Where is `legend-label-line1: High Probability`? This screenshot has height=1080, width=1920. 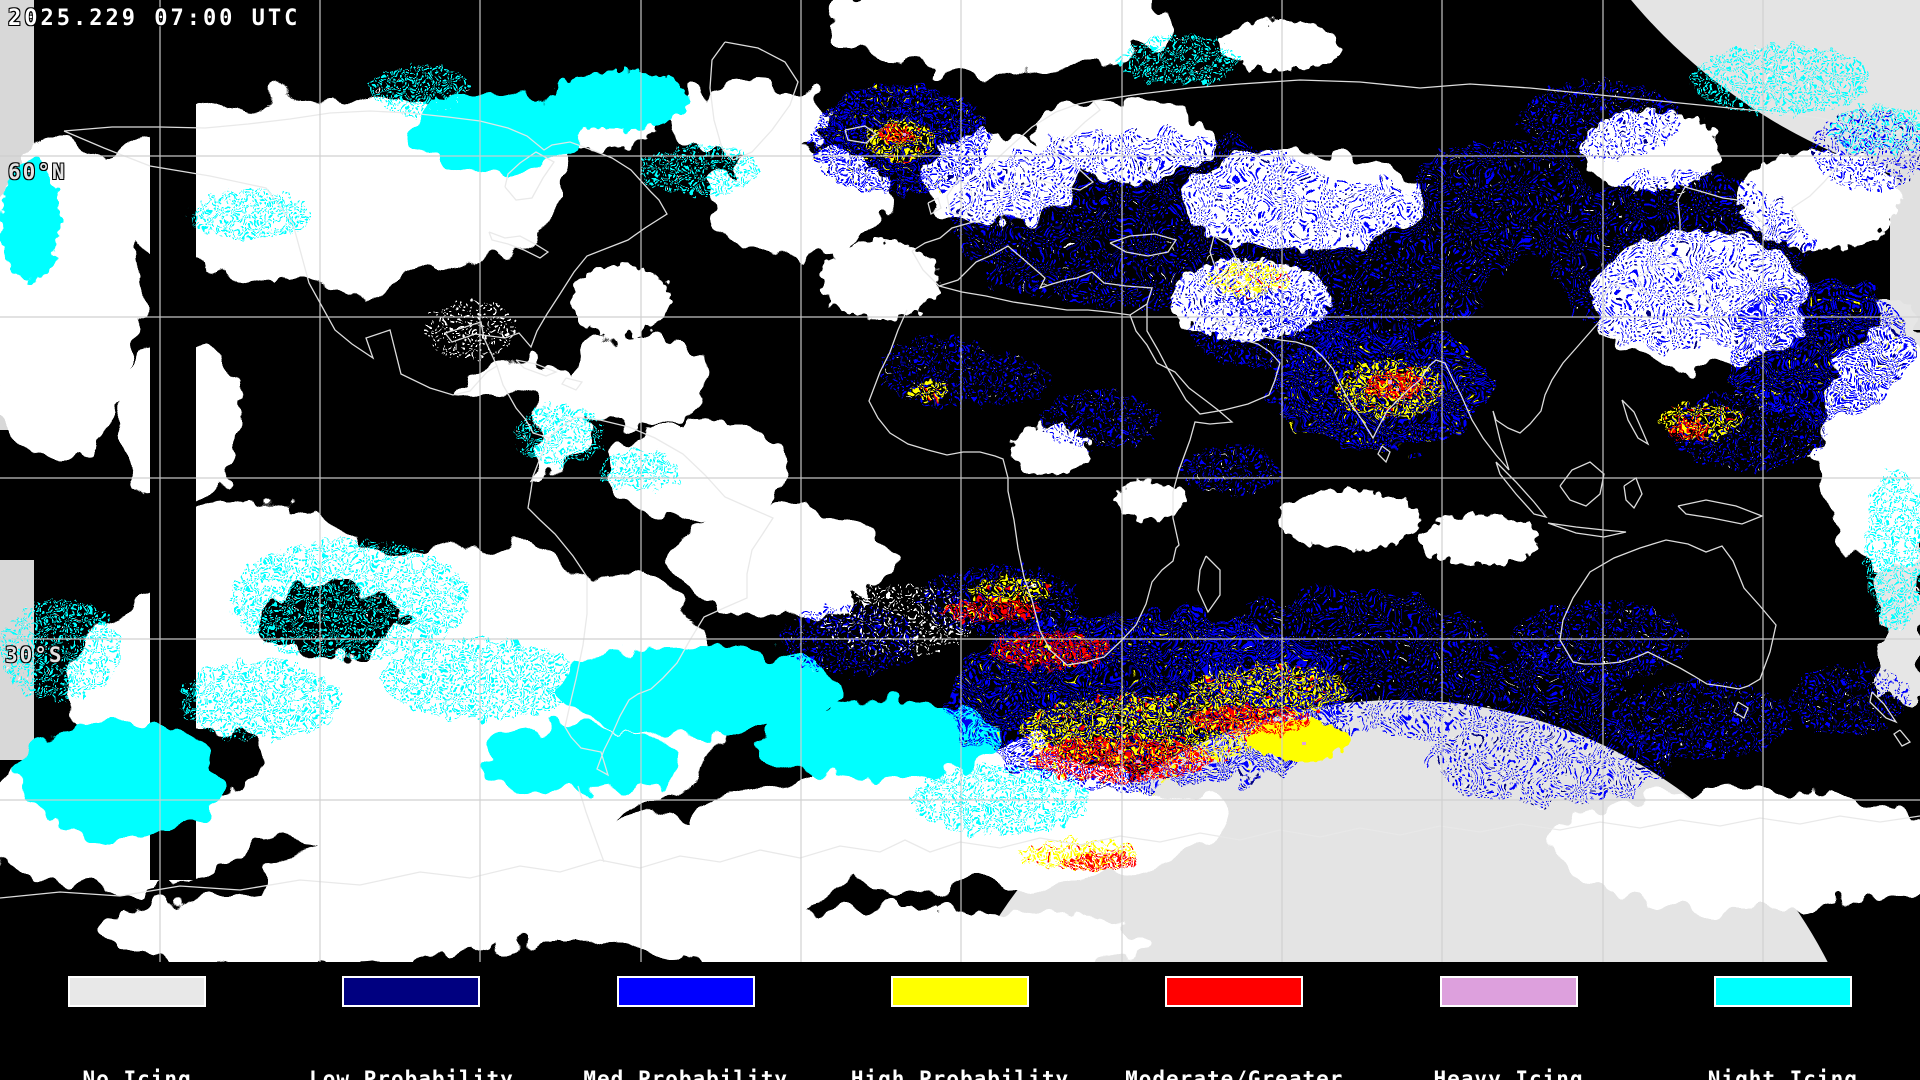
legend-label-line1: High Probability is located at coordinates (960, 1073).